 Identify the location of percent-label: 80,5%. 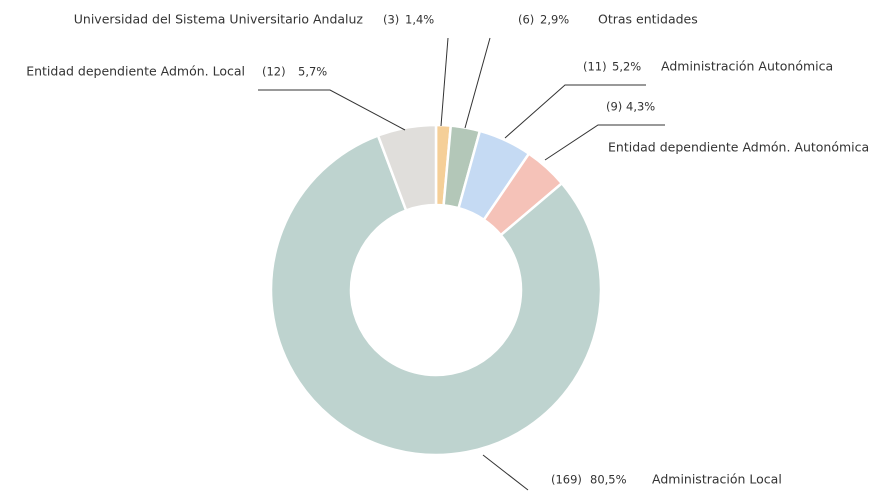
(608, 480).